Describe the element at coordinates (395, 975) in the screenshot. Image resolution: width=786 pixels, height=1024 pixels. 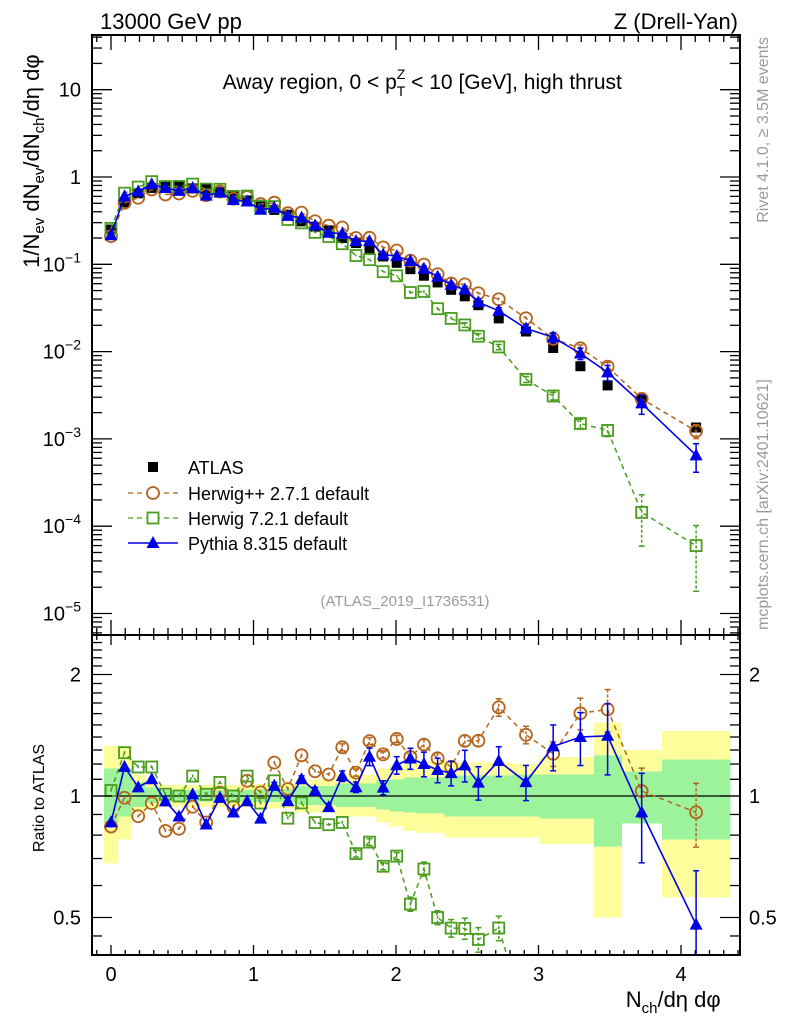
I see `x-tick-label: 2` at that location.